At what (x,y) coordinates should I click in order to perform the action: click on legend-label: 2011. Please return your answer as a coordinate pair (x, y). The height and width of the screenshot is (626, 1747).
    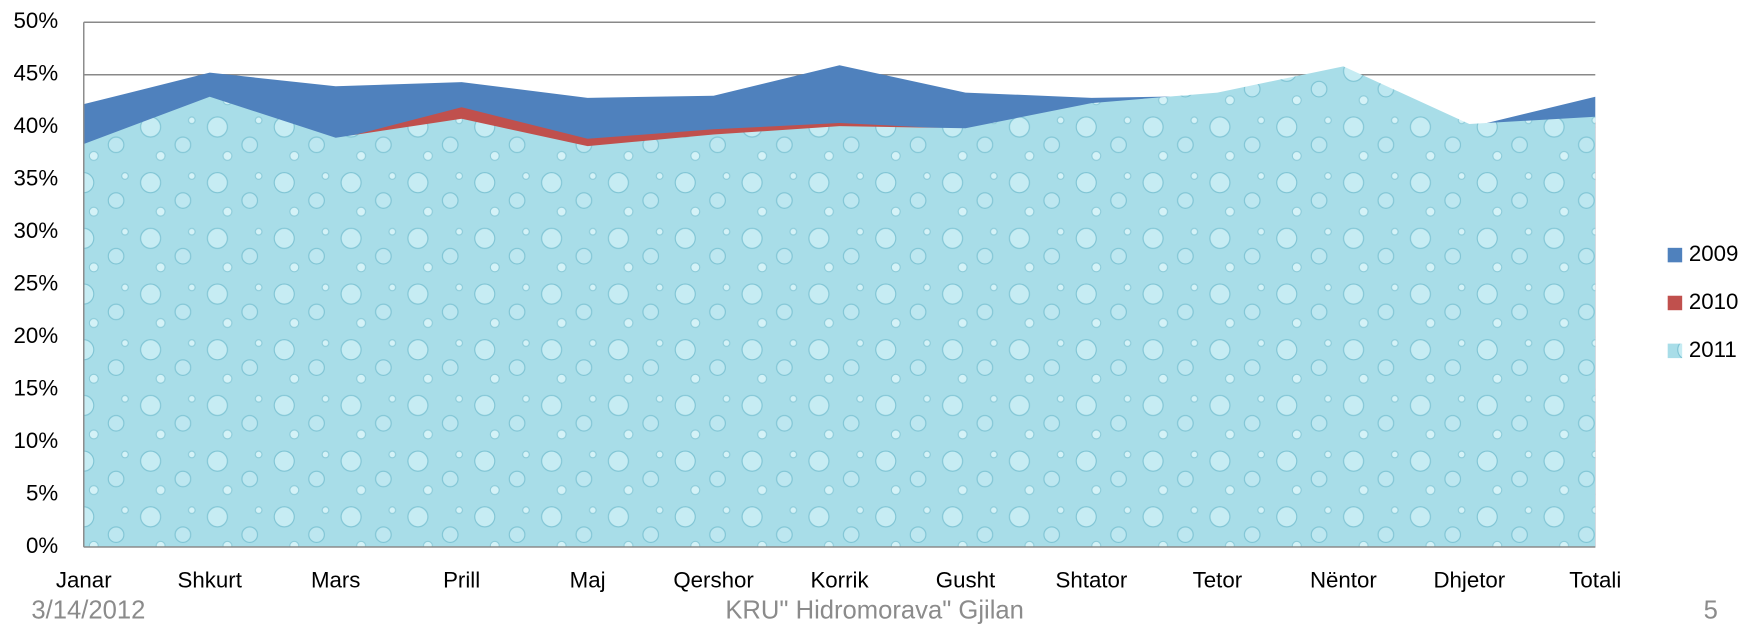
    Looking at the image, I should click on (1713, 349).